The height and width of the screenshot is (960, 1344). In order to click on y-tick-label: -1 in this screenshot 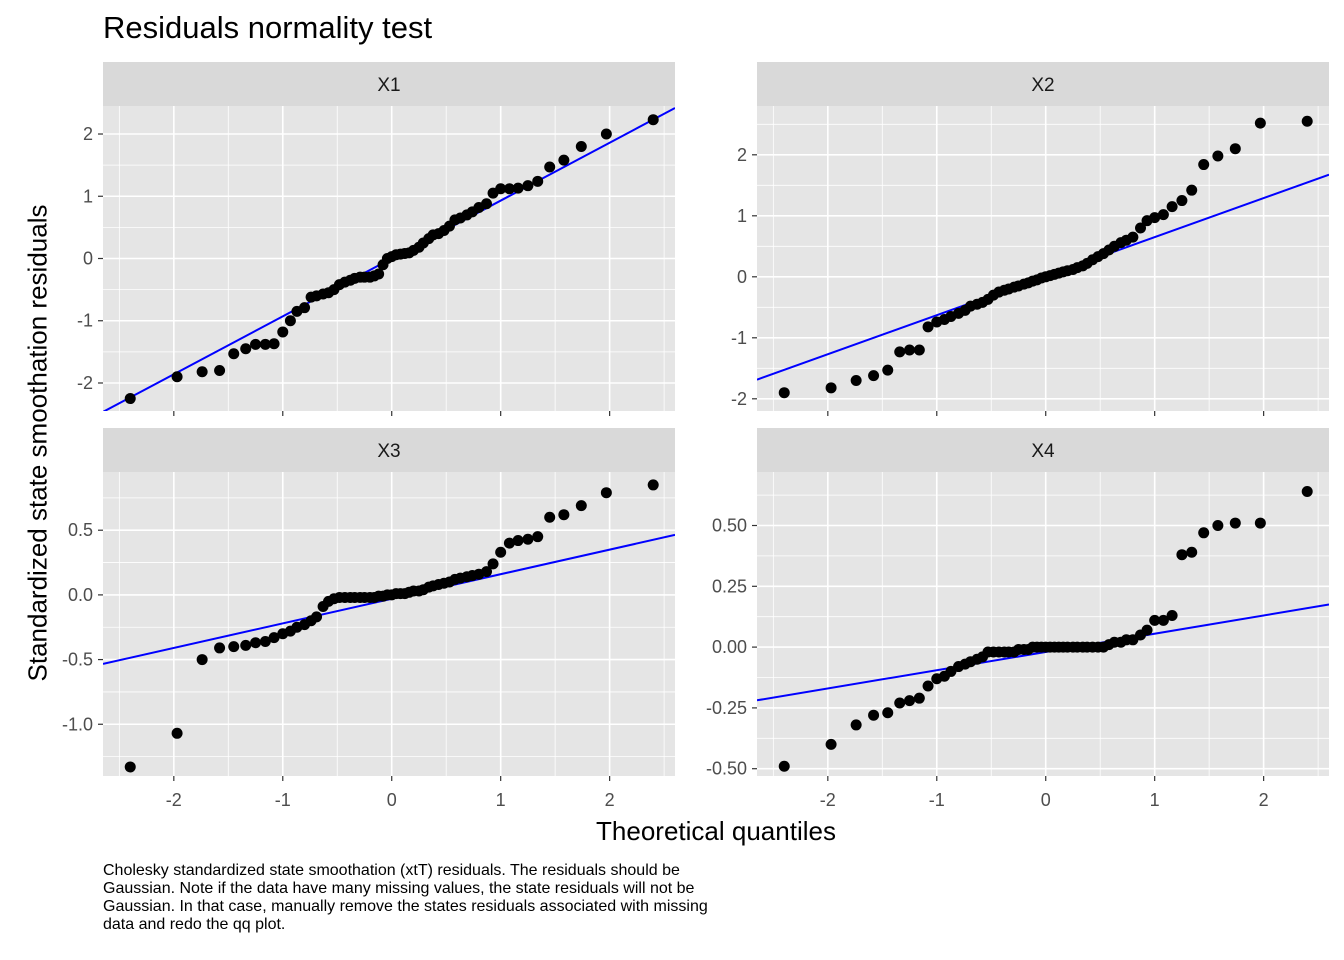, I will do `click(739, 338)`.